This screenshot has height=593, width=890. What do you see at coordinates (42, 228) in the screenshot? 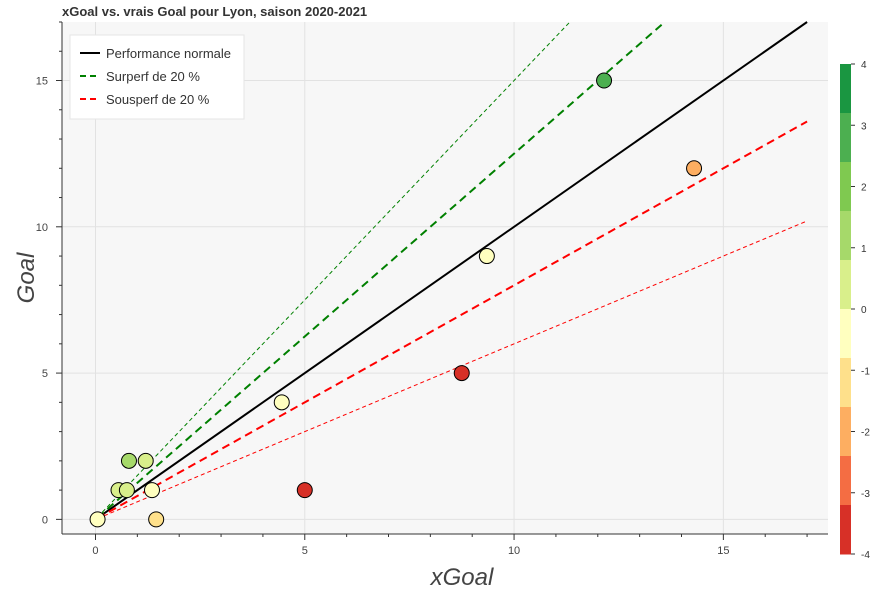
I see `y-tick-label: 10` at bounding box center [42, 228].